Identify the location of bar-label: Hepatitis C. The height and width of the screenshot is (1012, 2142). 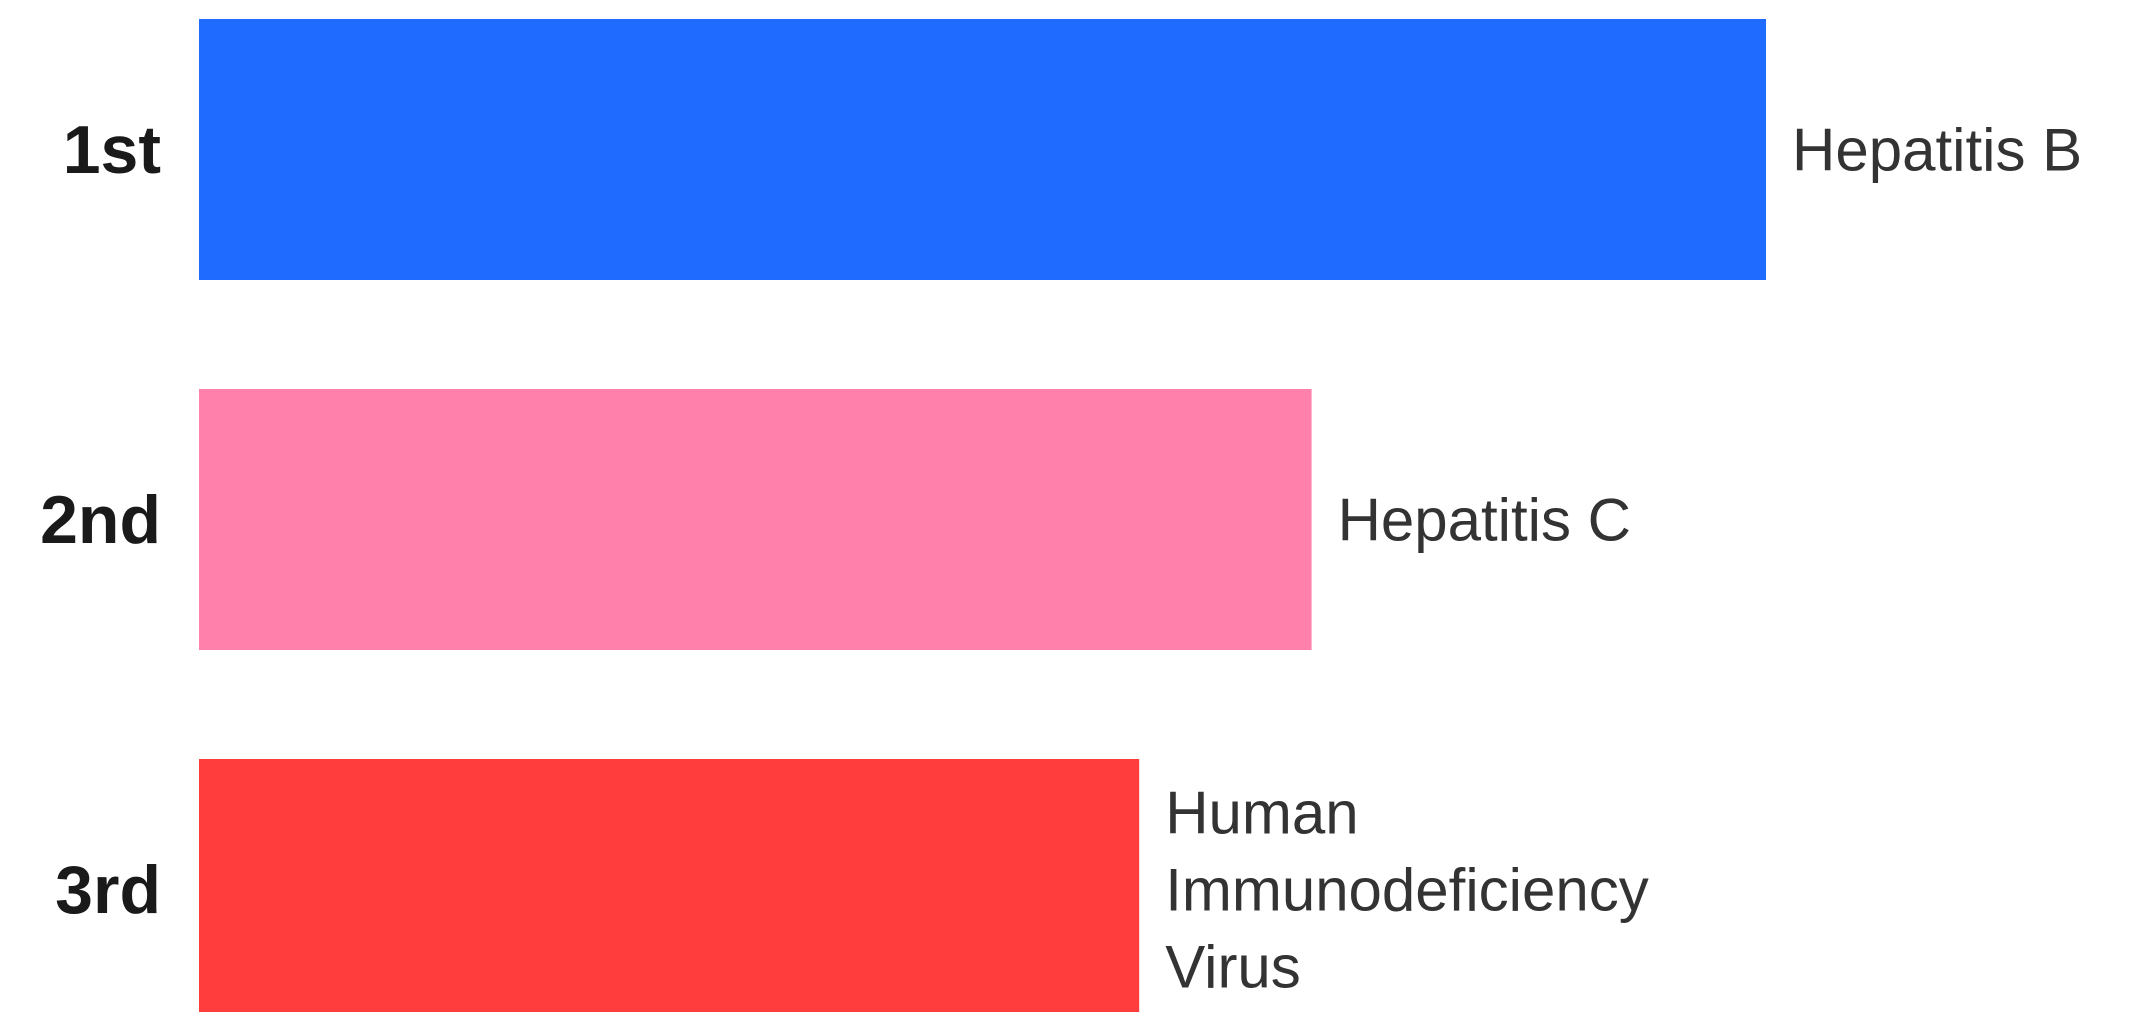
(1484, 519).